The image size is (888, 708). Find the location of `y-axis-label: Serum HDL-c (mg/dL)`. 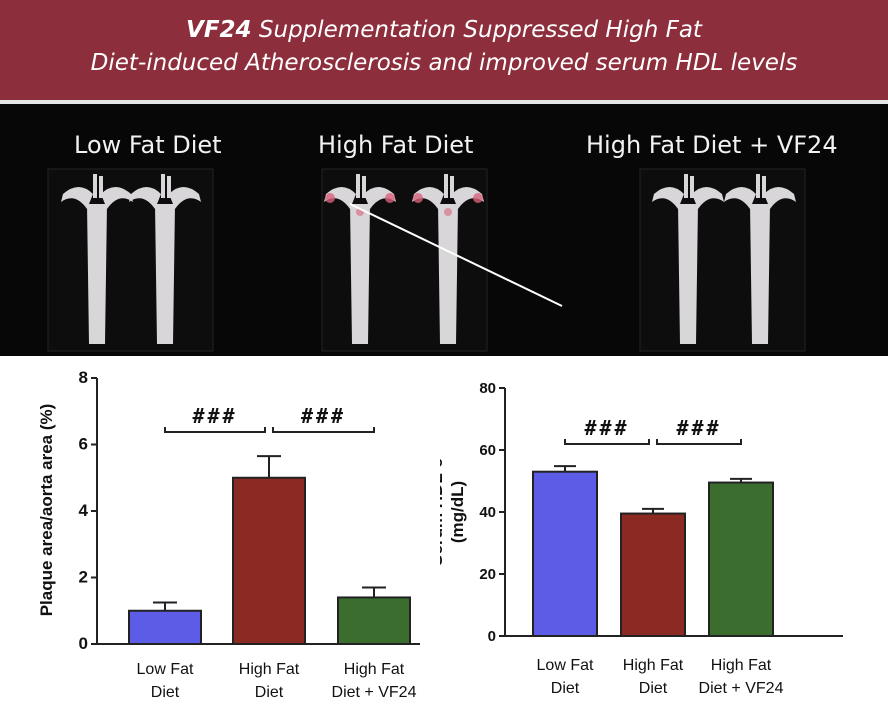

y-axis-label: Serum HDL-c (mg/dL) is located at coordinates (453, 512).